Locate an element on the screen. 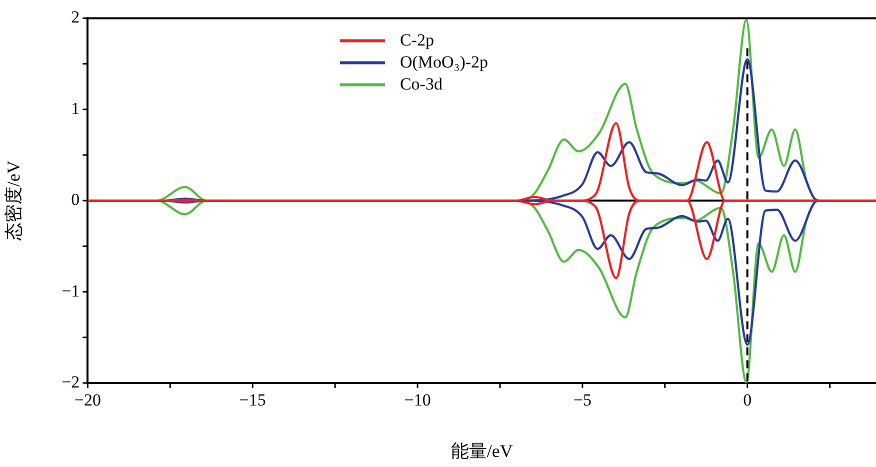  y-tick-label: 1 is located at coordinates (75, 108).